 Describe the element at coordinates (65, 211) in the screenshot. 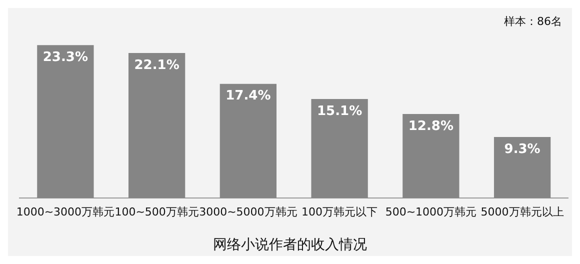

I see `x-tick-label: 1000~3000万韩元` at that location.